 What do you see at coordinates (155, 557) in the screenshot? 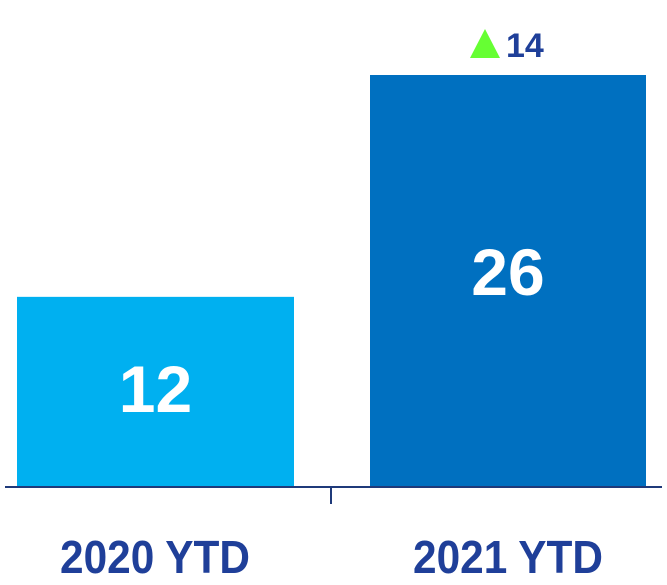
I see `category-label-2020-ytd: 2020 YTD` at bounding box center [155, 557].